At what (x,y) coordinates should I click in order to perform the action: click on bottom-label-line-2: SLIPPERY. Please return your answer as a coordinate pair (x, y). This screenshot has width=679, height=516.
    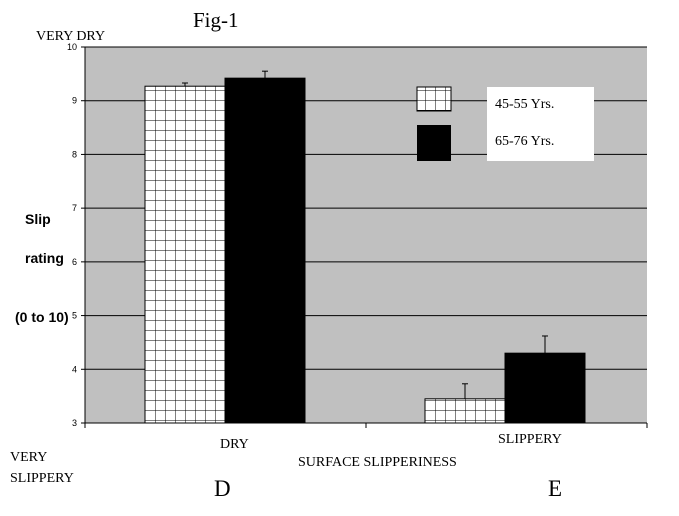
    Looking at the image, I should click on (42, 478).